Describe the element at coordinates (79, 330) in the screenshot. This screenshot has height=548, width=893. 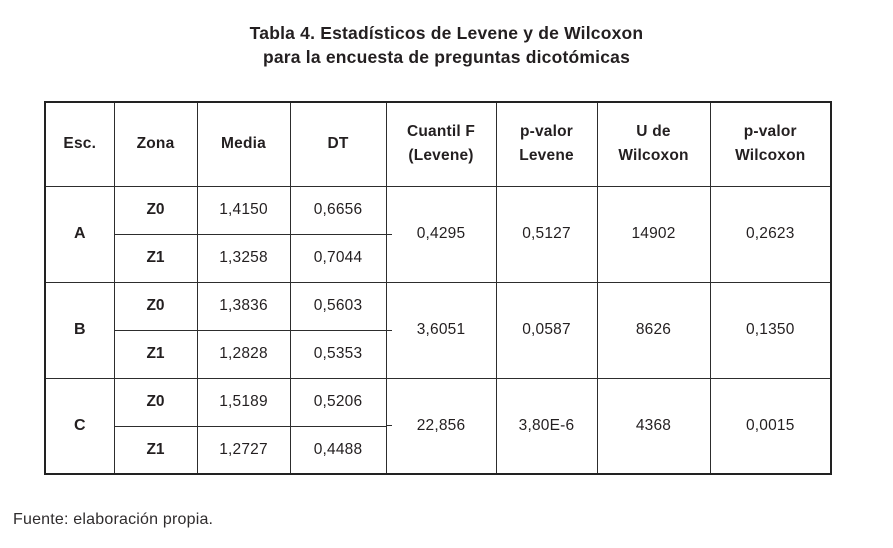
I see `cell-esc-b: B` at that location.